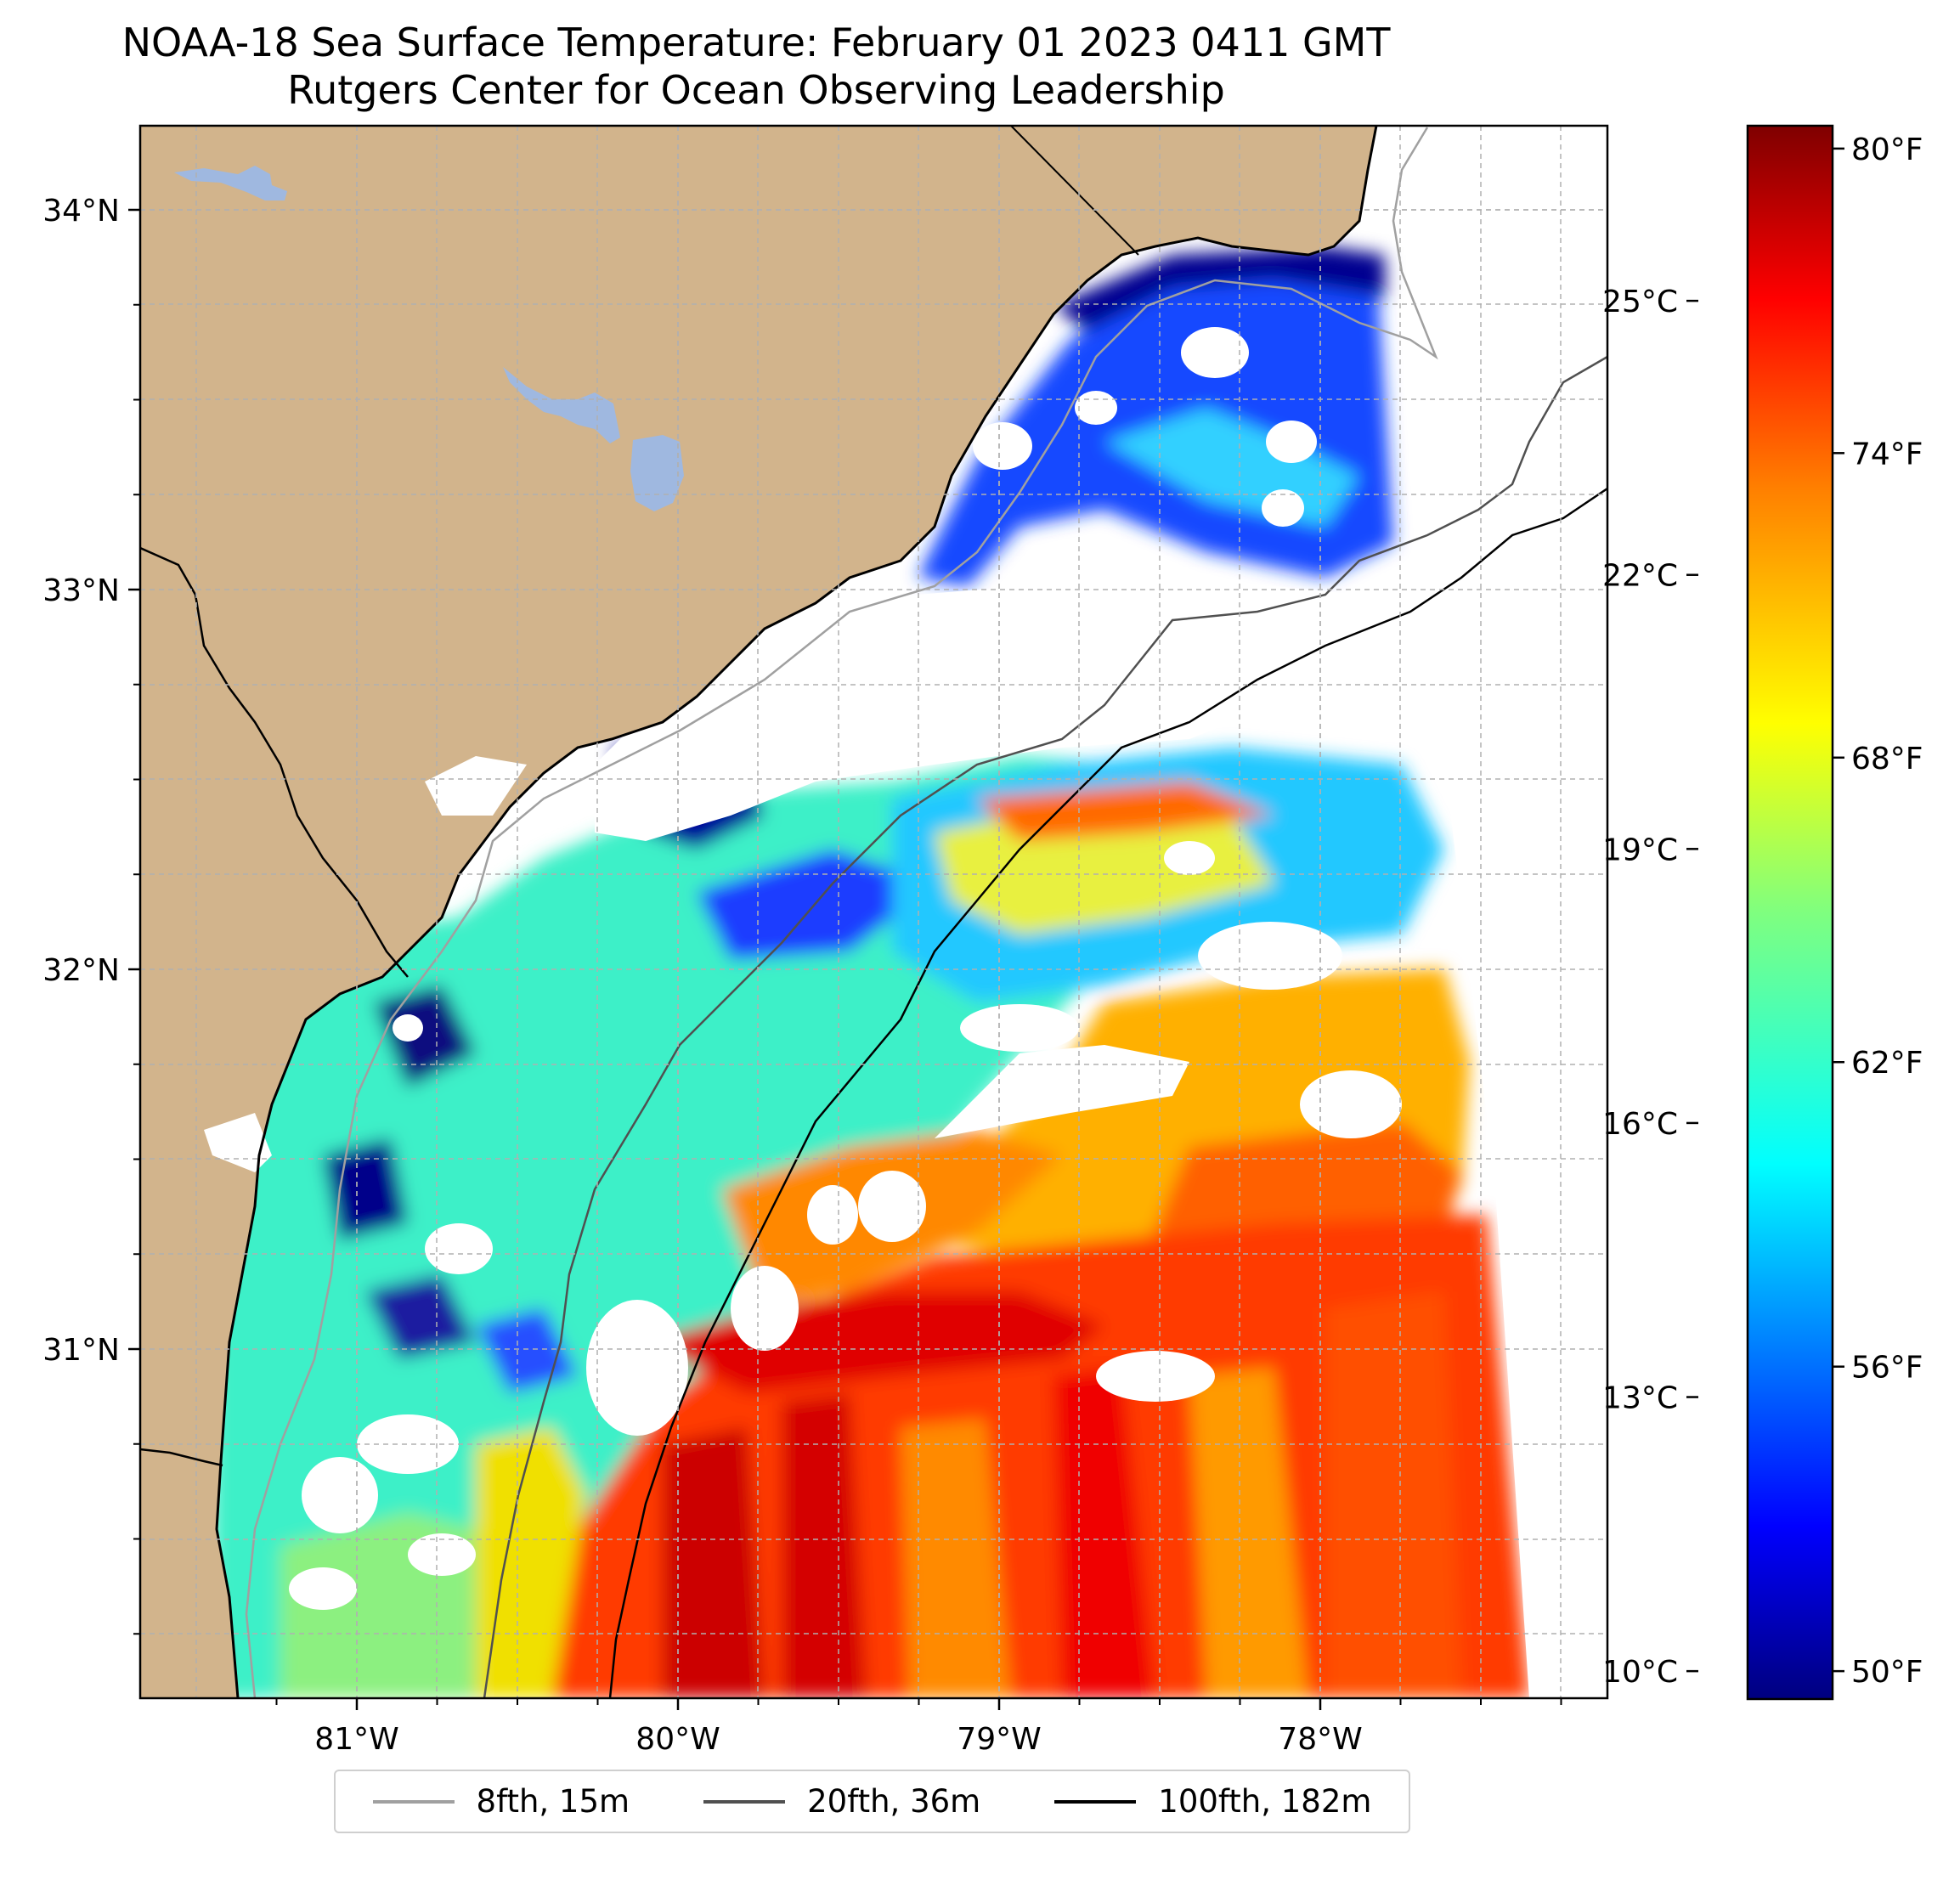 This screenshot has height=1880, width=1960. I want to click on legend-label: 100fth, 182m, so click(1265, 1802).